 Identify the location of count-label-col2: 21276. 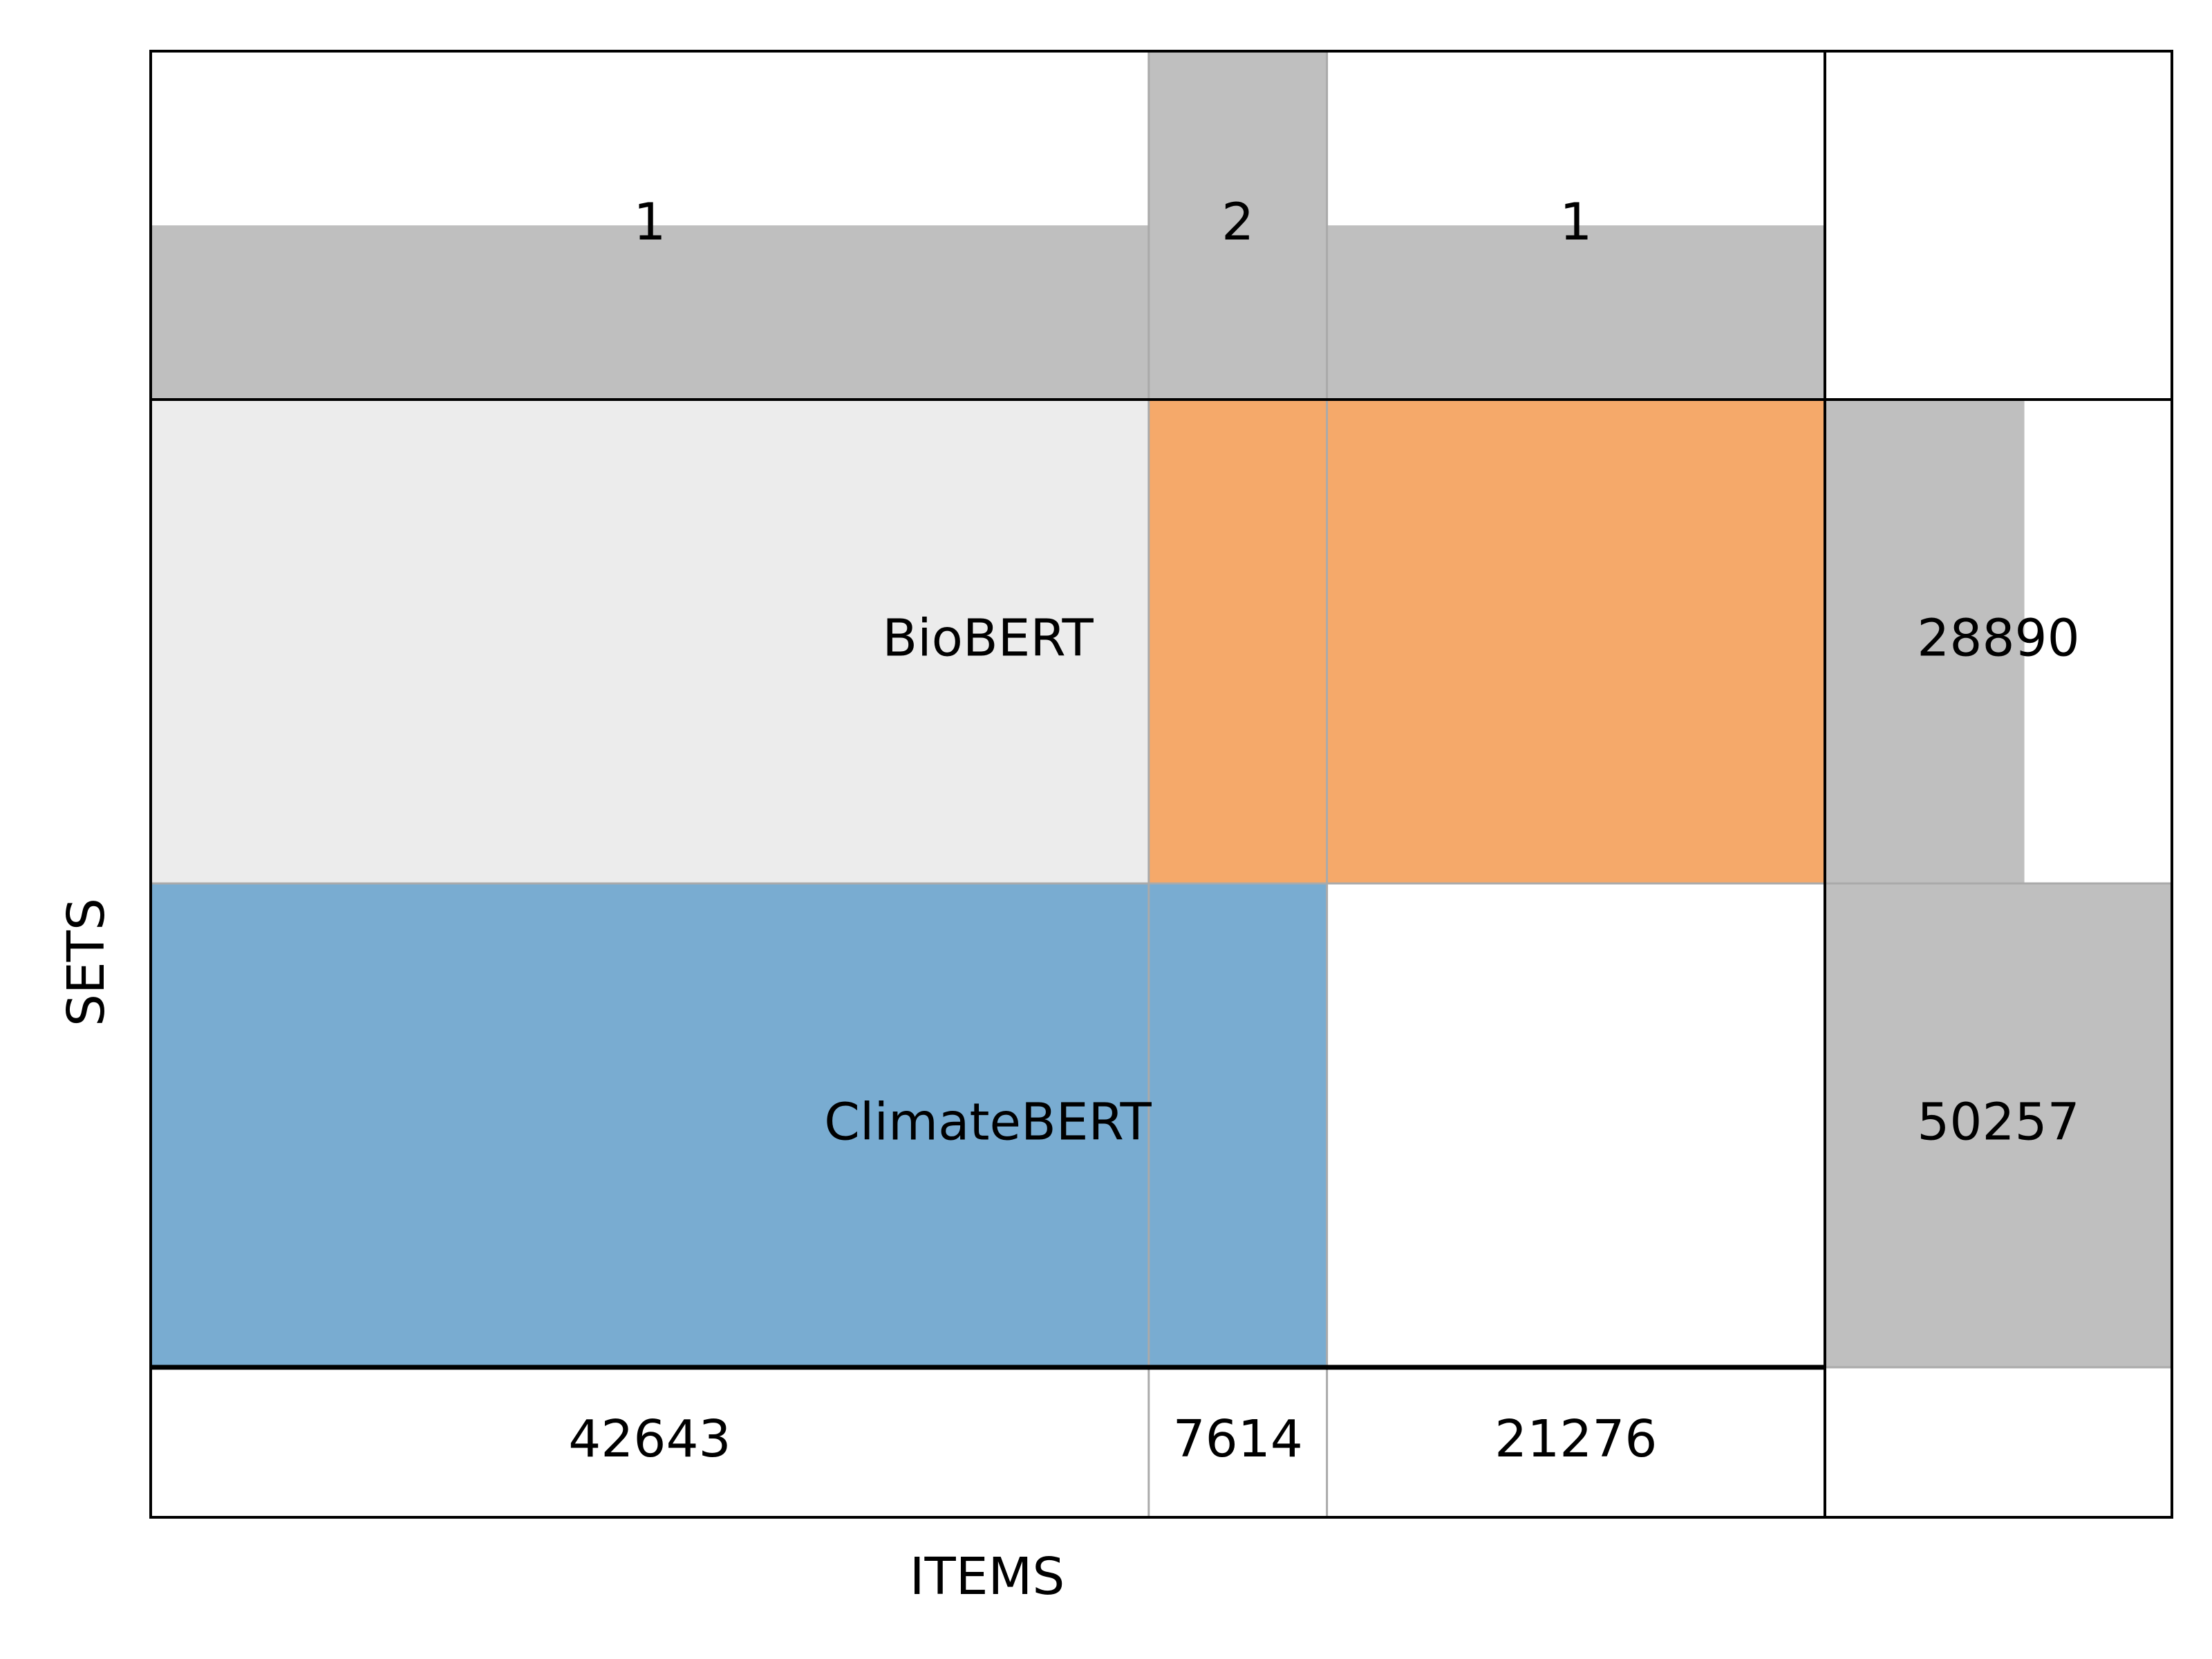
(1576, 1439).